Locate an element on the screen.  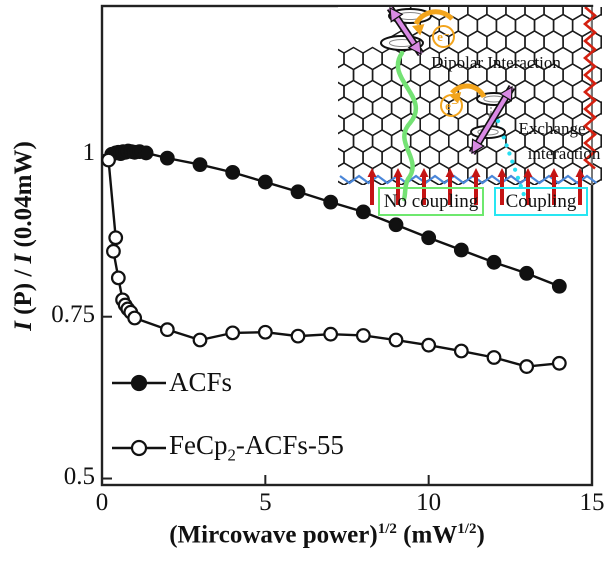
y-tick-label: 0.75 is located at coordinates (73, 314).